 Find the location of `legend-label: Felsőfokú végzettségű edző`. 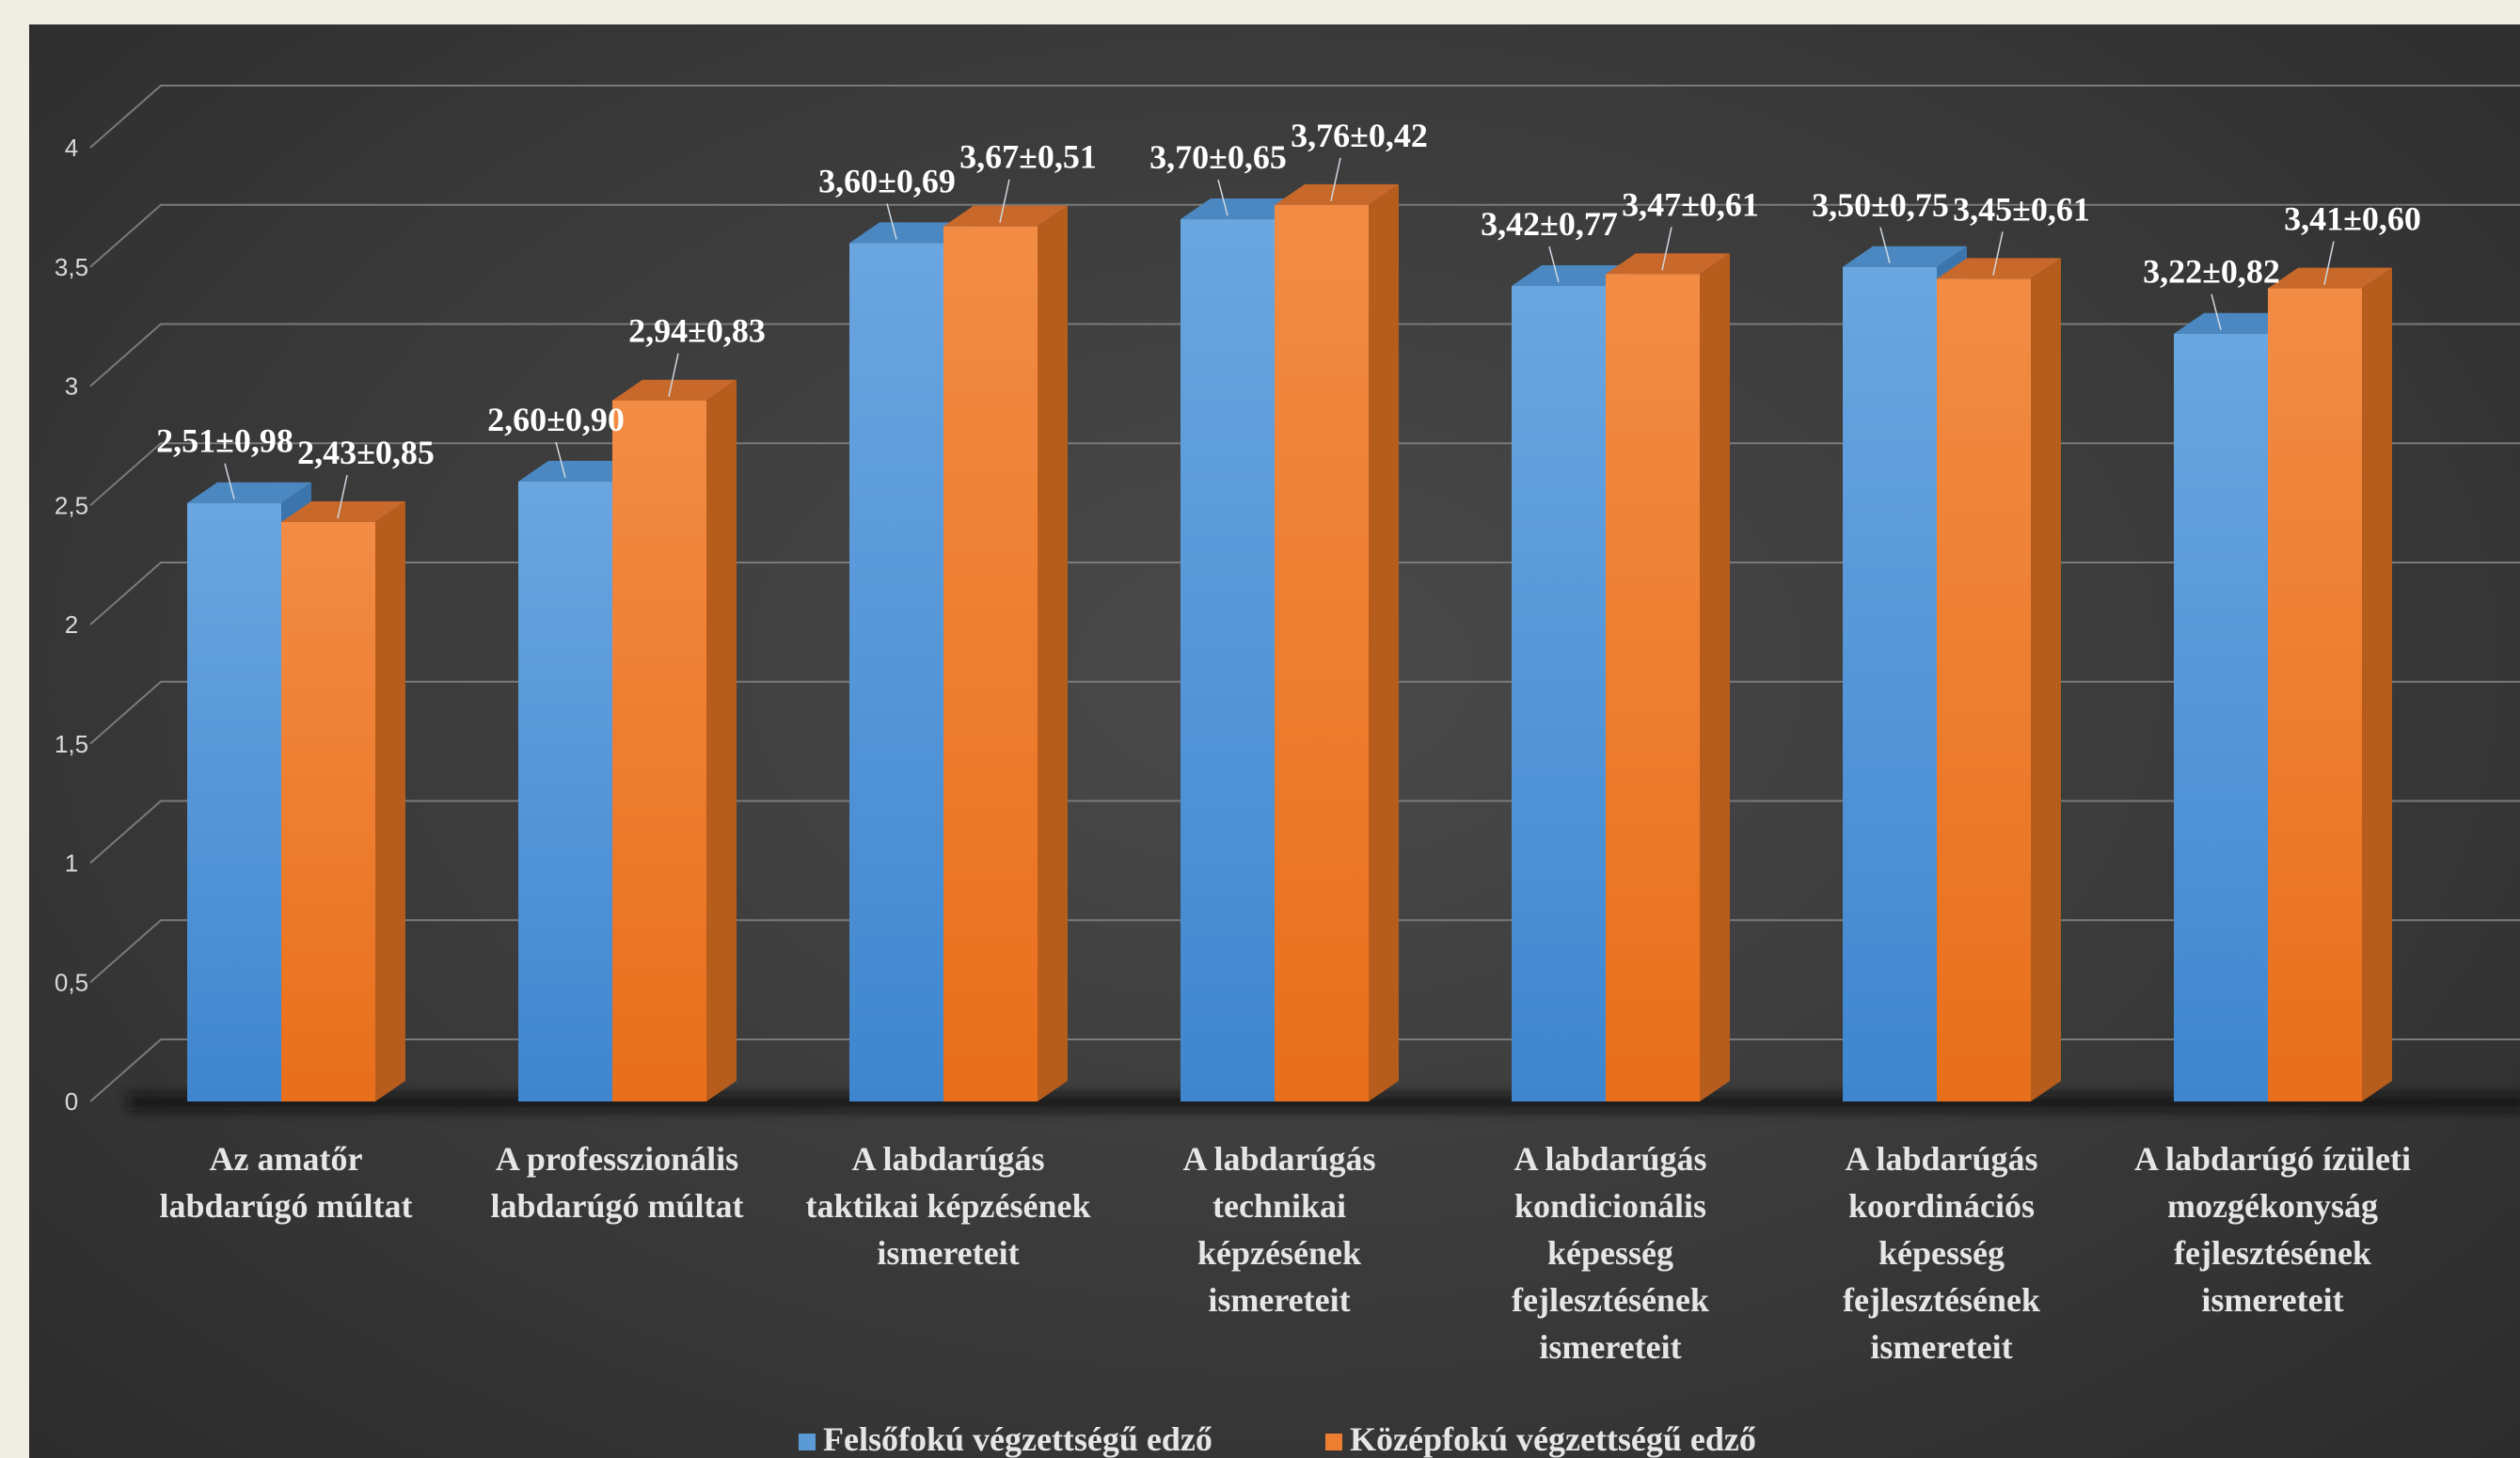

legend-label: Felsőfokú végzettségű edző is located at coordinates (1017, 1439).